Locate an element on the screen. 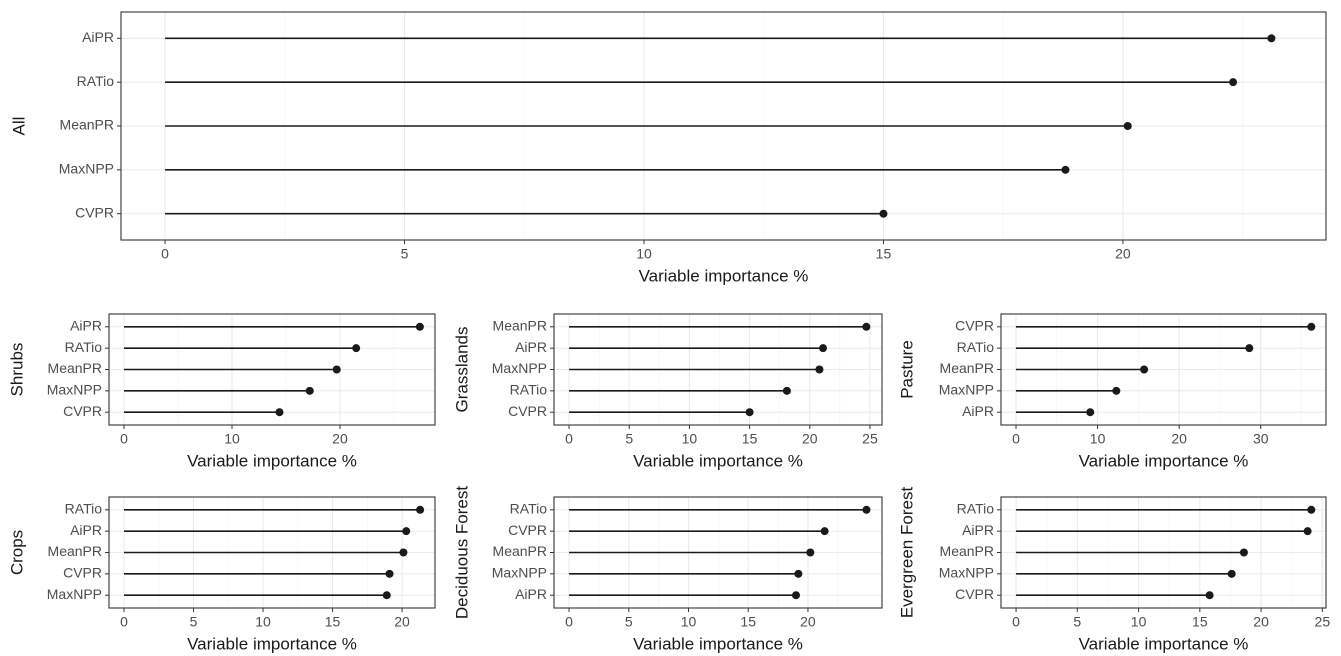  x-tick-label: 30 is located at coordinates (1261, 439).